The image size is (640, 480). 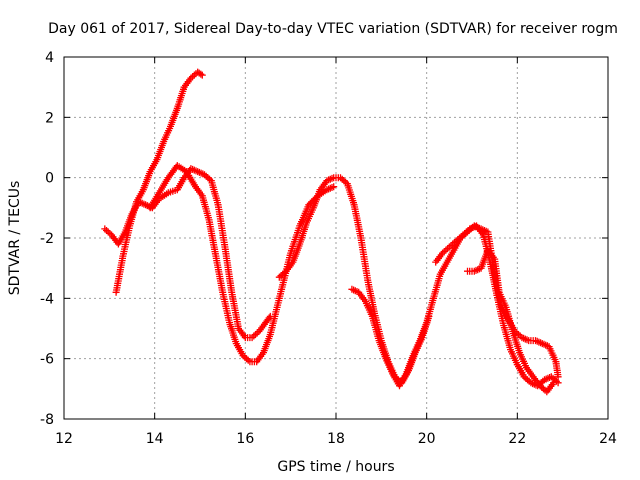 I want to click on x-tick-labels: 12 14 16 18 20 22 24, so click(x=336, y=439).